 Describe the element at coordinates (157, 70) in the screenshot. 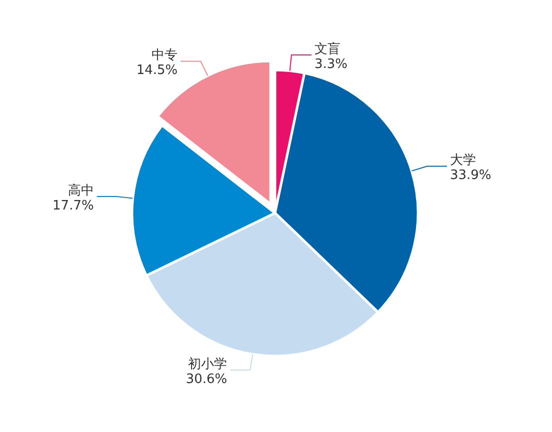

I see `data-label: 14.5%` at that location.